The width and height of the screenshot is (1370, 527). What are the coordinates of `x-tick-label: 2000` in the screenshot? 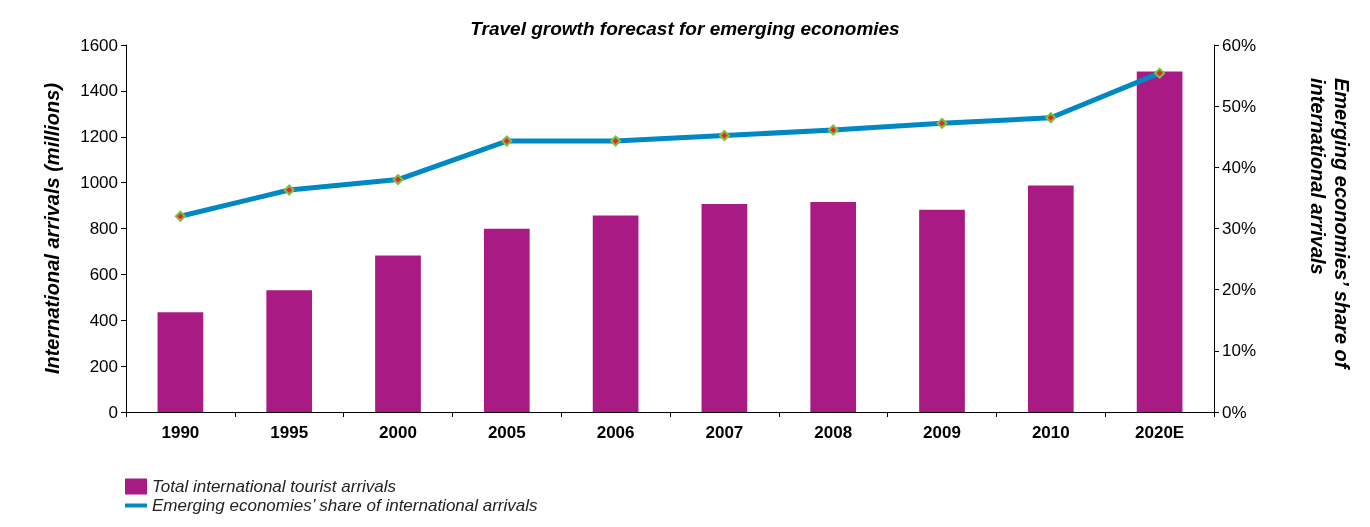 It's located at (398, 432).